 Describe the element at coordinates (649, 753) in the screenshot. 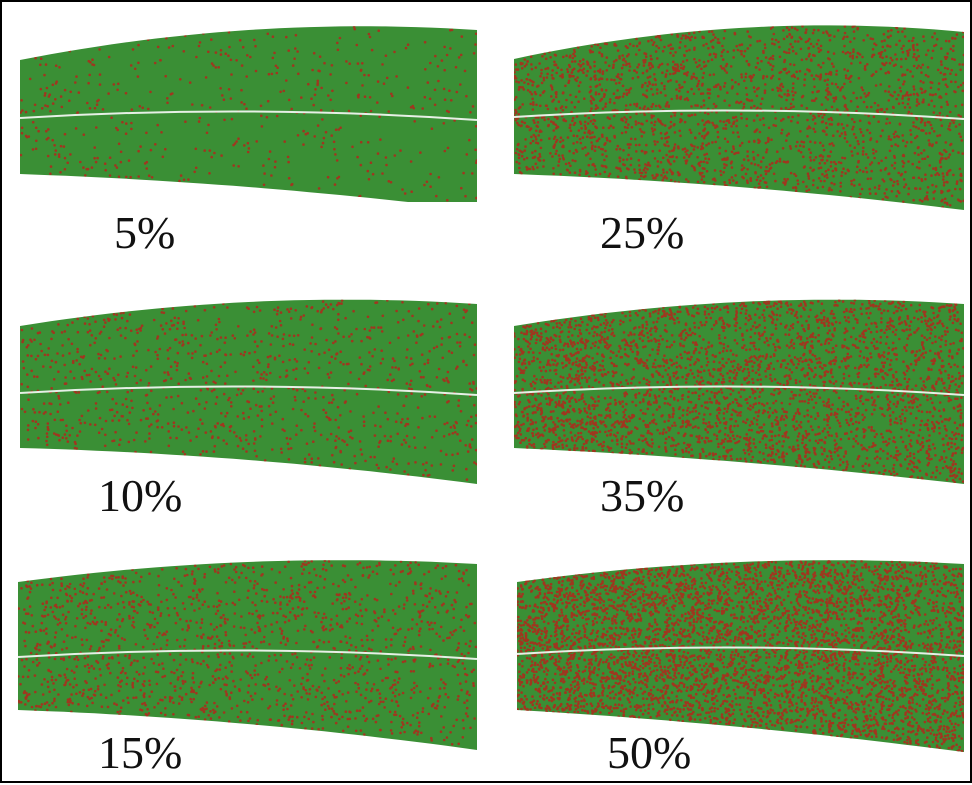

I see `severity-label-50: 50%` at that location.